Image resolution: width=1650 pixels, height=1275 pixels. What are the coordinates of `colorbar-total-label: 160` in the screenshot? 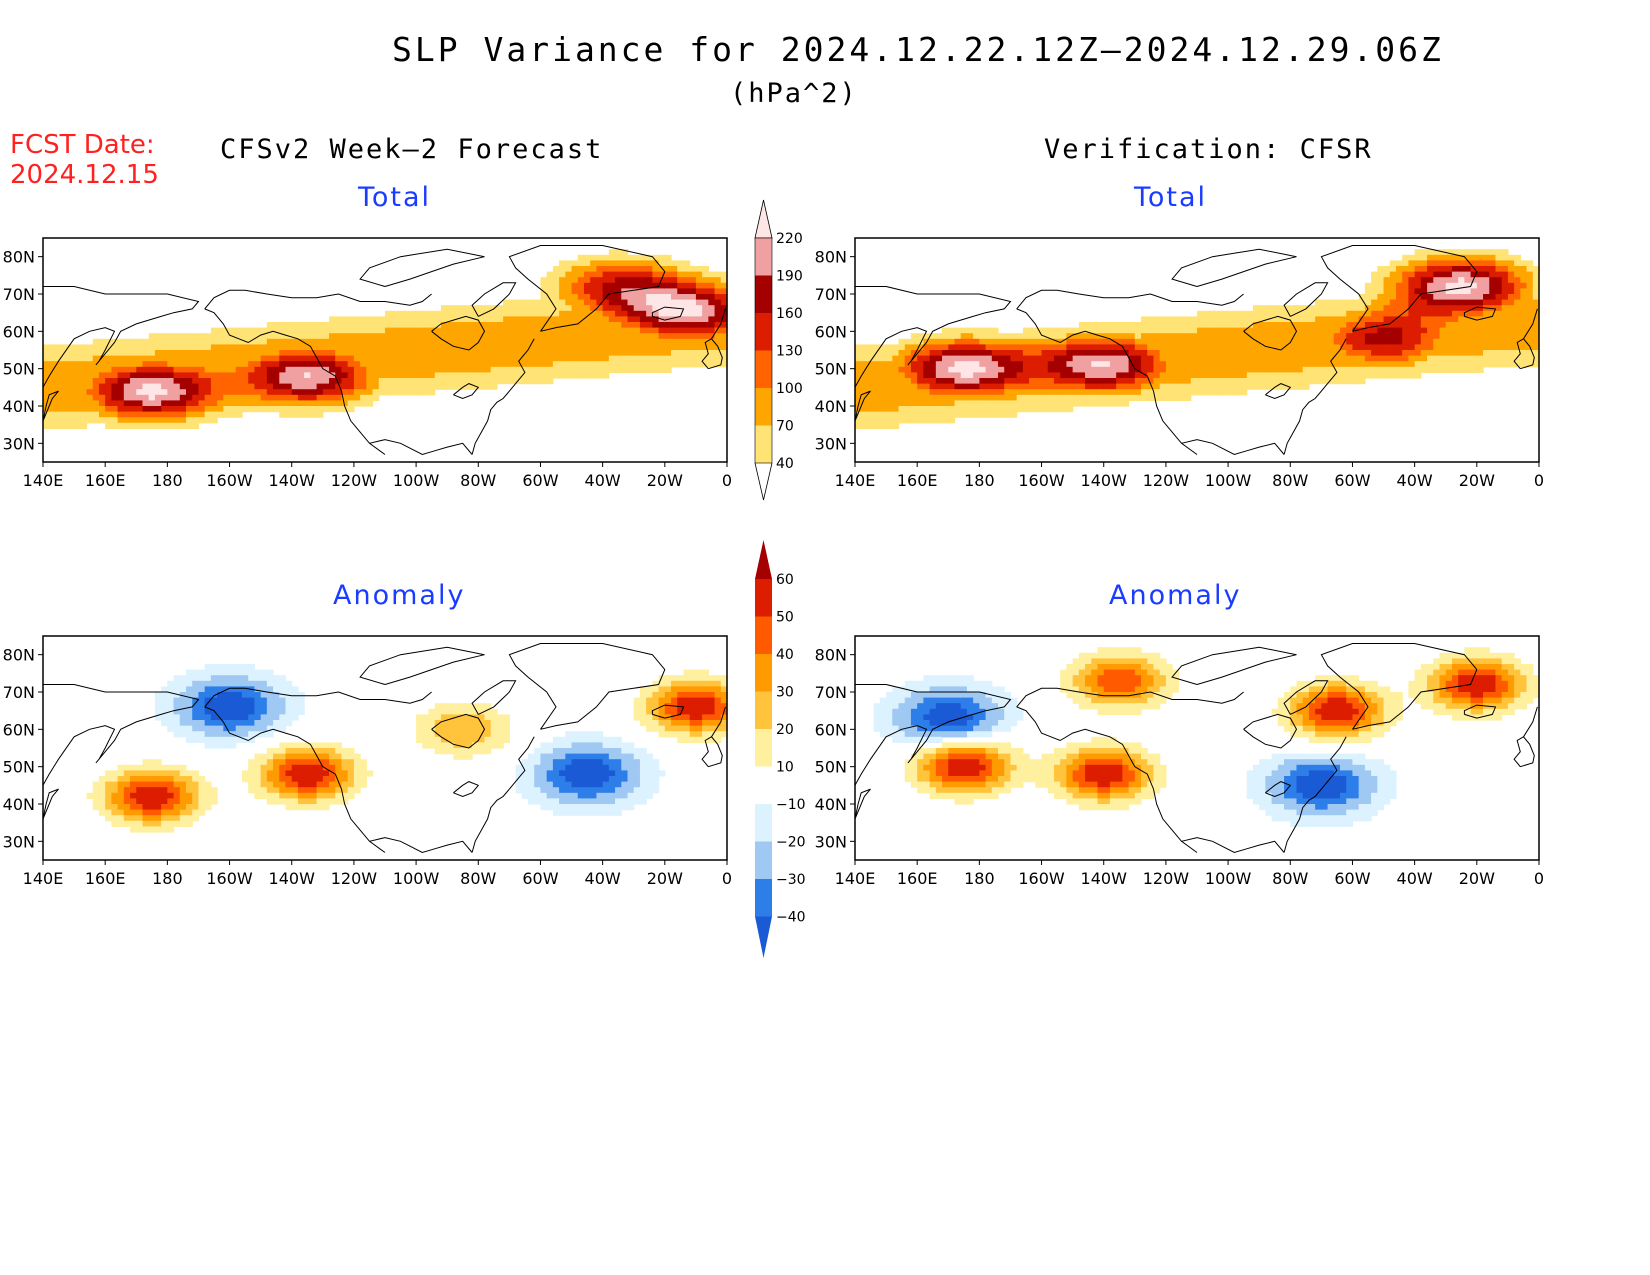 It's located at (789, 314).